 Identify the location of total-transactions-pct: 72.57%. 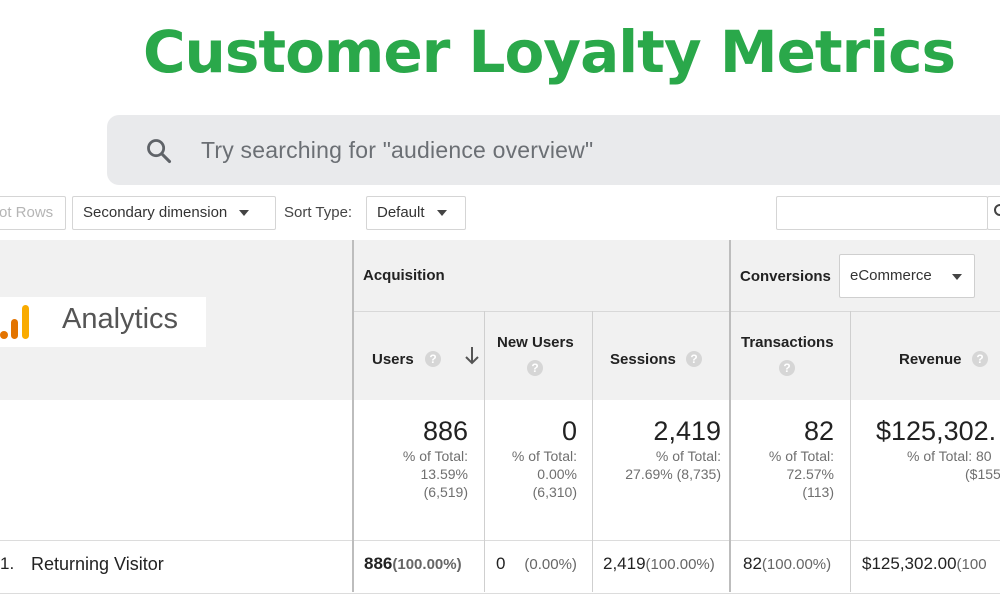
(810, 474).